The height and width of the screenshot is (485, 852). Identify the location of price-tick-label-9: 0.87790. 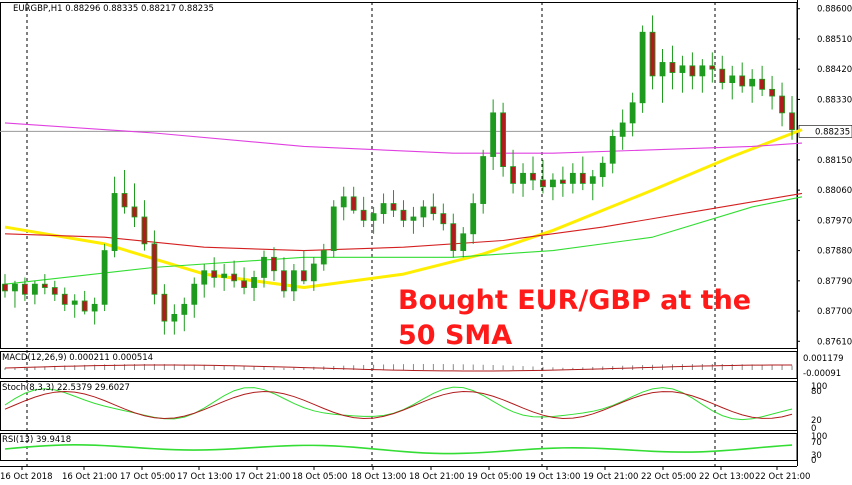
(834, 282).